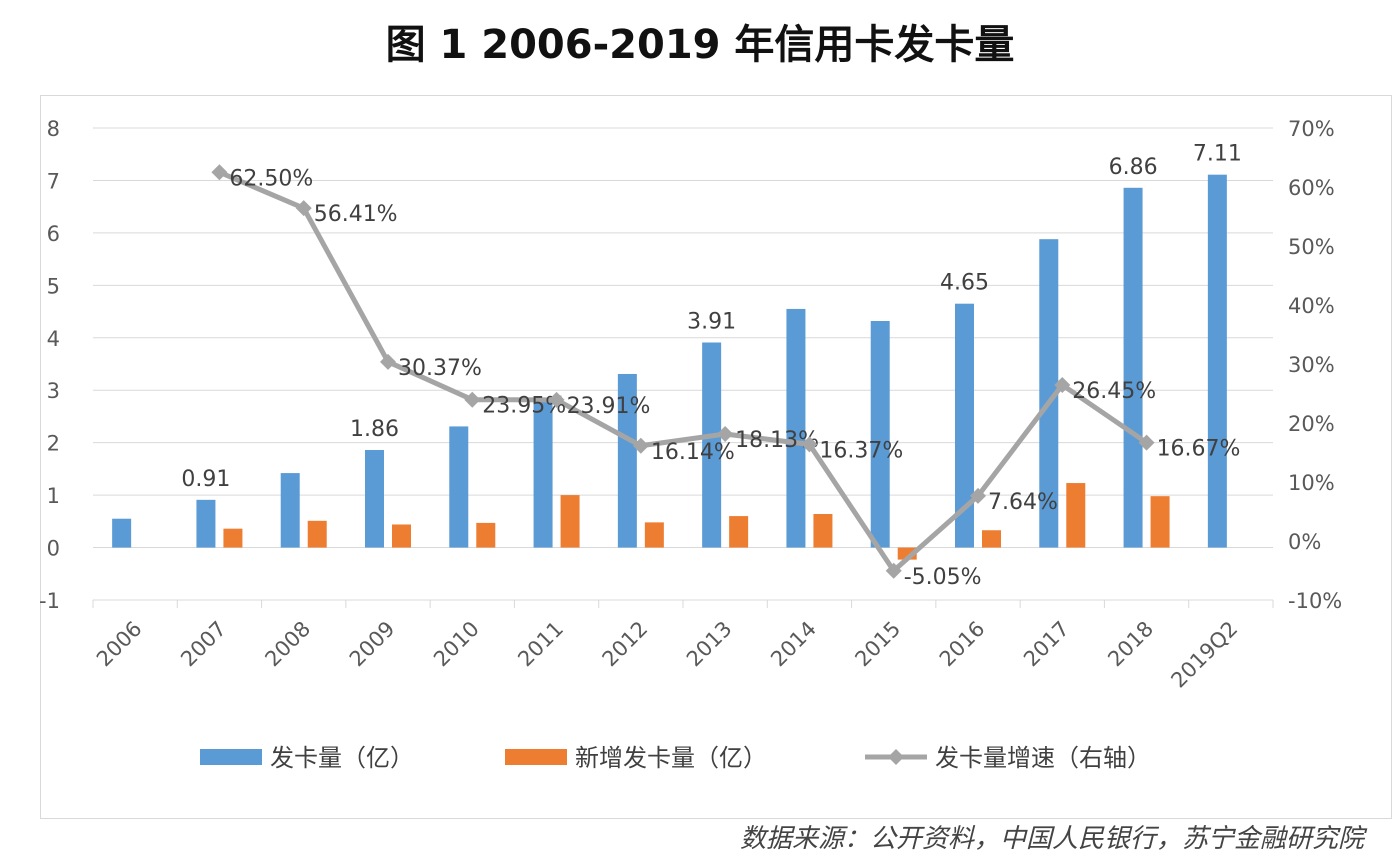  Describe the element at coordinates (1043, 758) in the screenshot. I see `legend-label: 发卡量增速（右轴）` at that location.